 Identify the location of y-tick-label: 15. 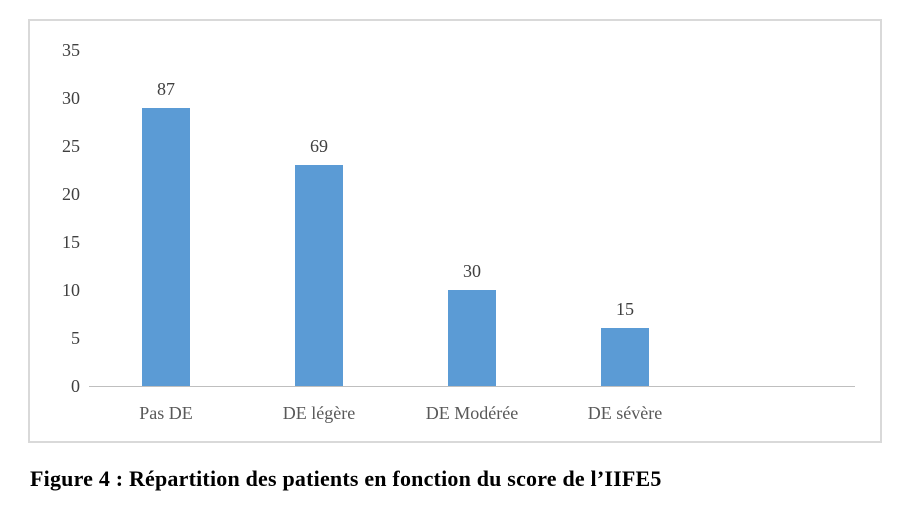
(71, 242).